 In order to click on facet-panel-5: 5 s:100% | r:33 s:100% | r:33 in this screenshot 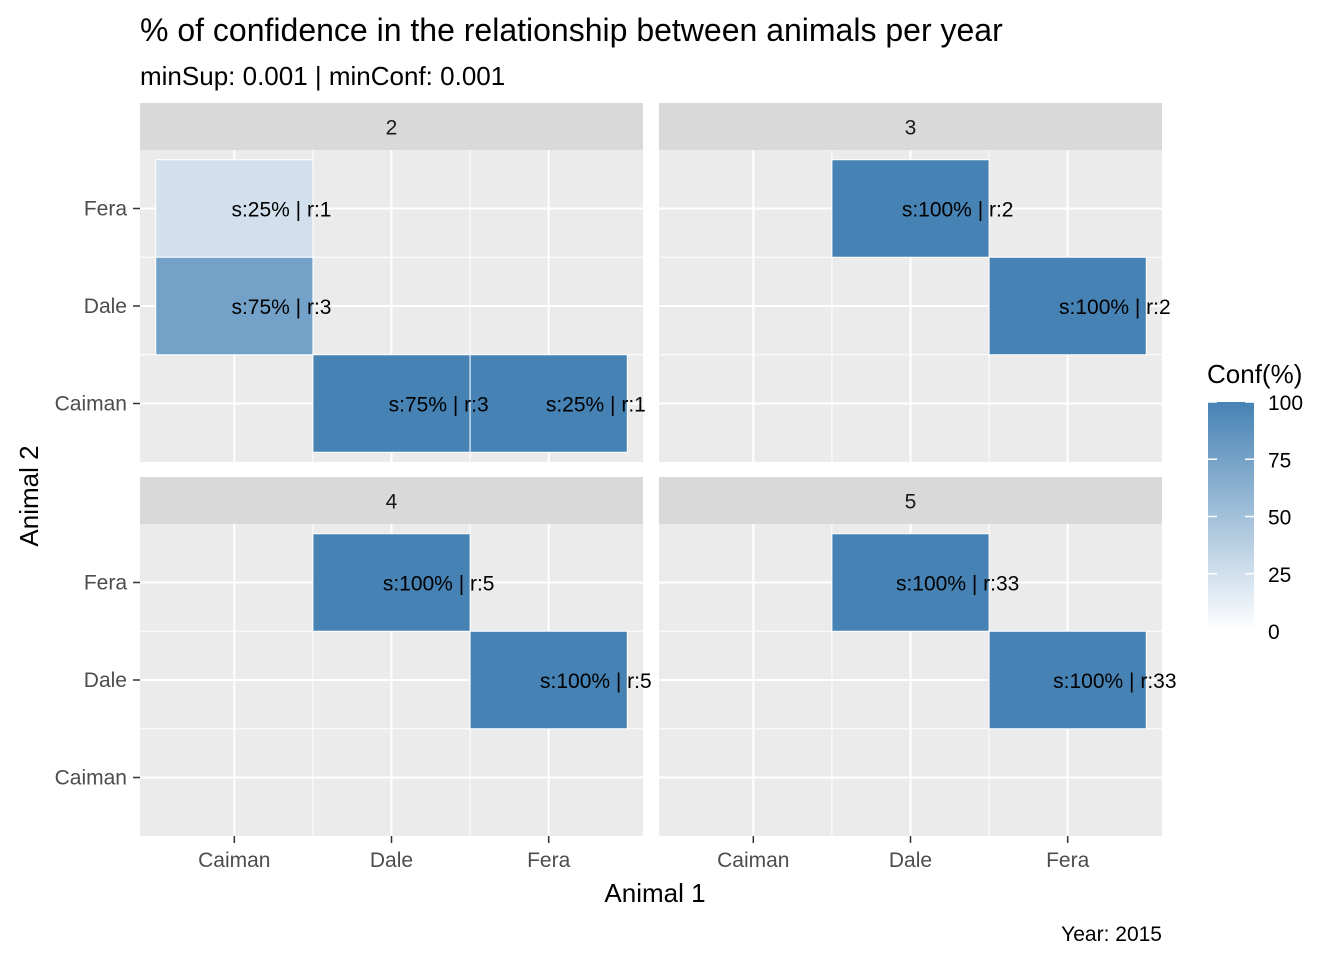, I will do `click(918, 656)`.